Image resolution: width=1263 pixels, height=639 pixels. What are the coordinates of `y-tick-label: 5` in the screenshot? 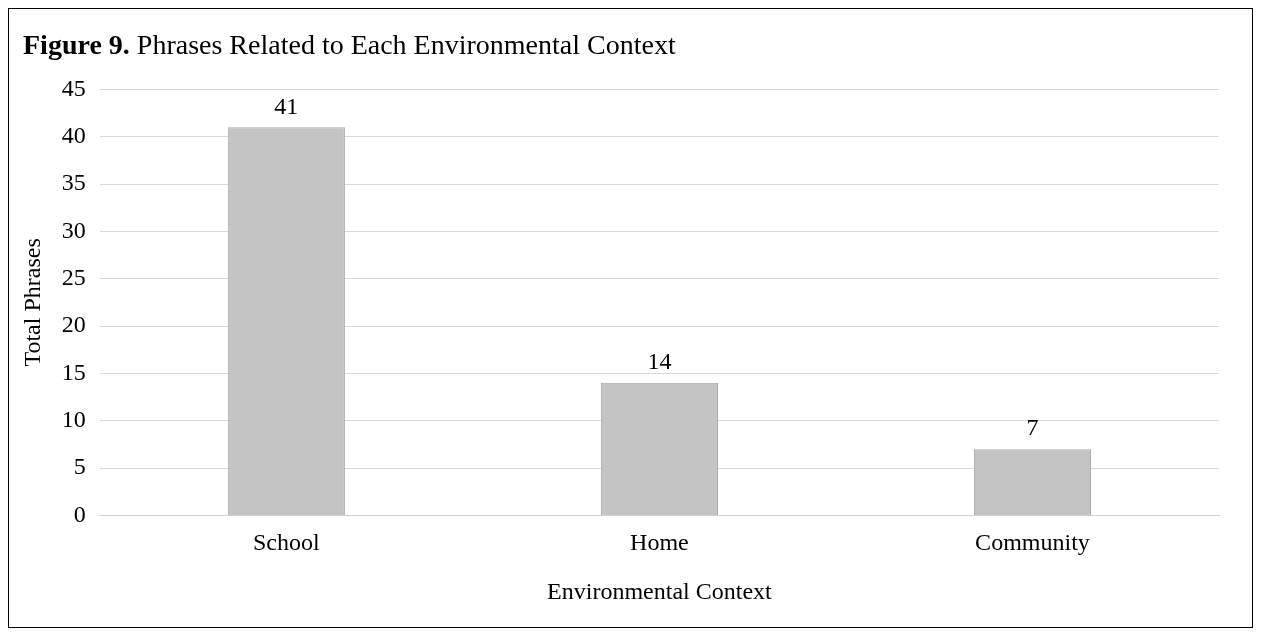 It's located at (79, 466).